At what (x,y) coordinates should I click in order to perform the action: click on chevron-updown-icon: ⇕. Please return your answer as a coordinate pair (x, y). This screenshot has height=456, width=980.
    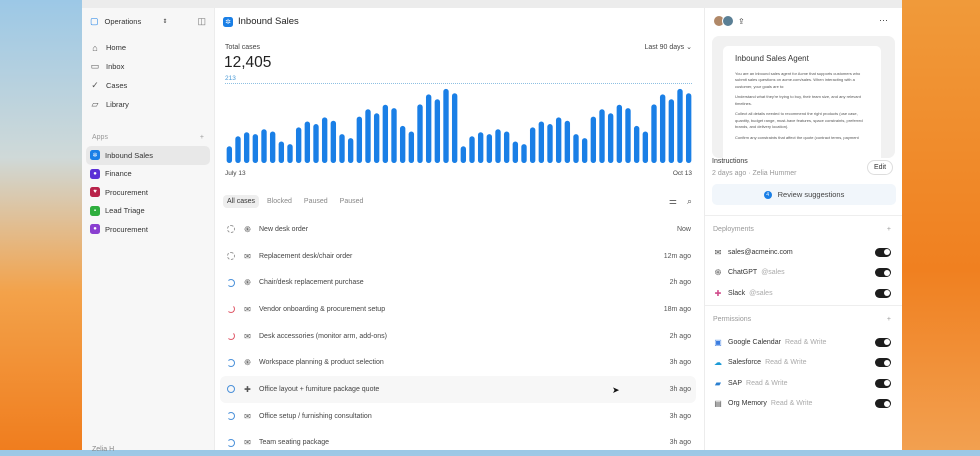
    Looking at the image, I should click on (164, 21).